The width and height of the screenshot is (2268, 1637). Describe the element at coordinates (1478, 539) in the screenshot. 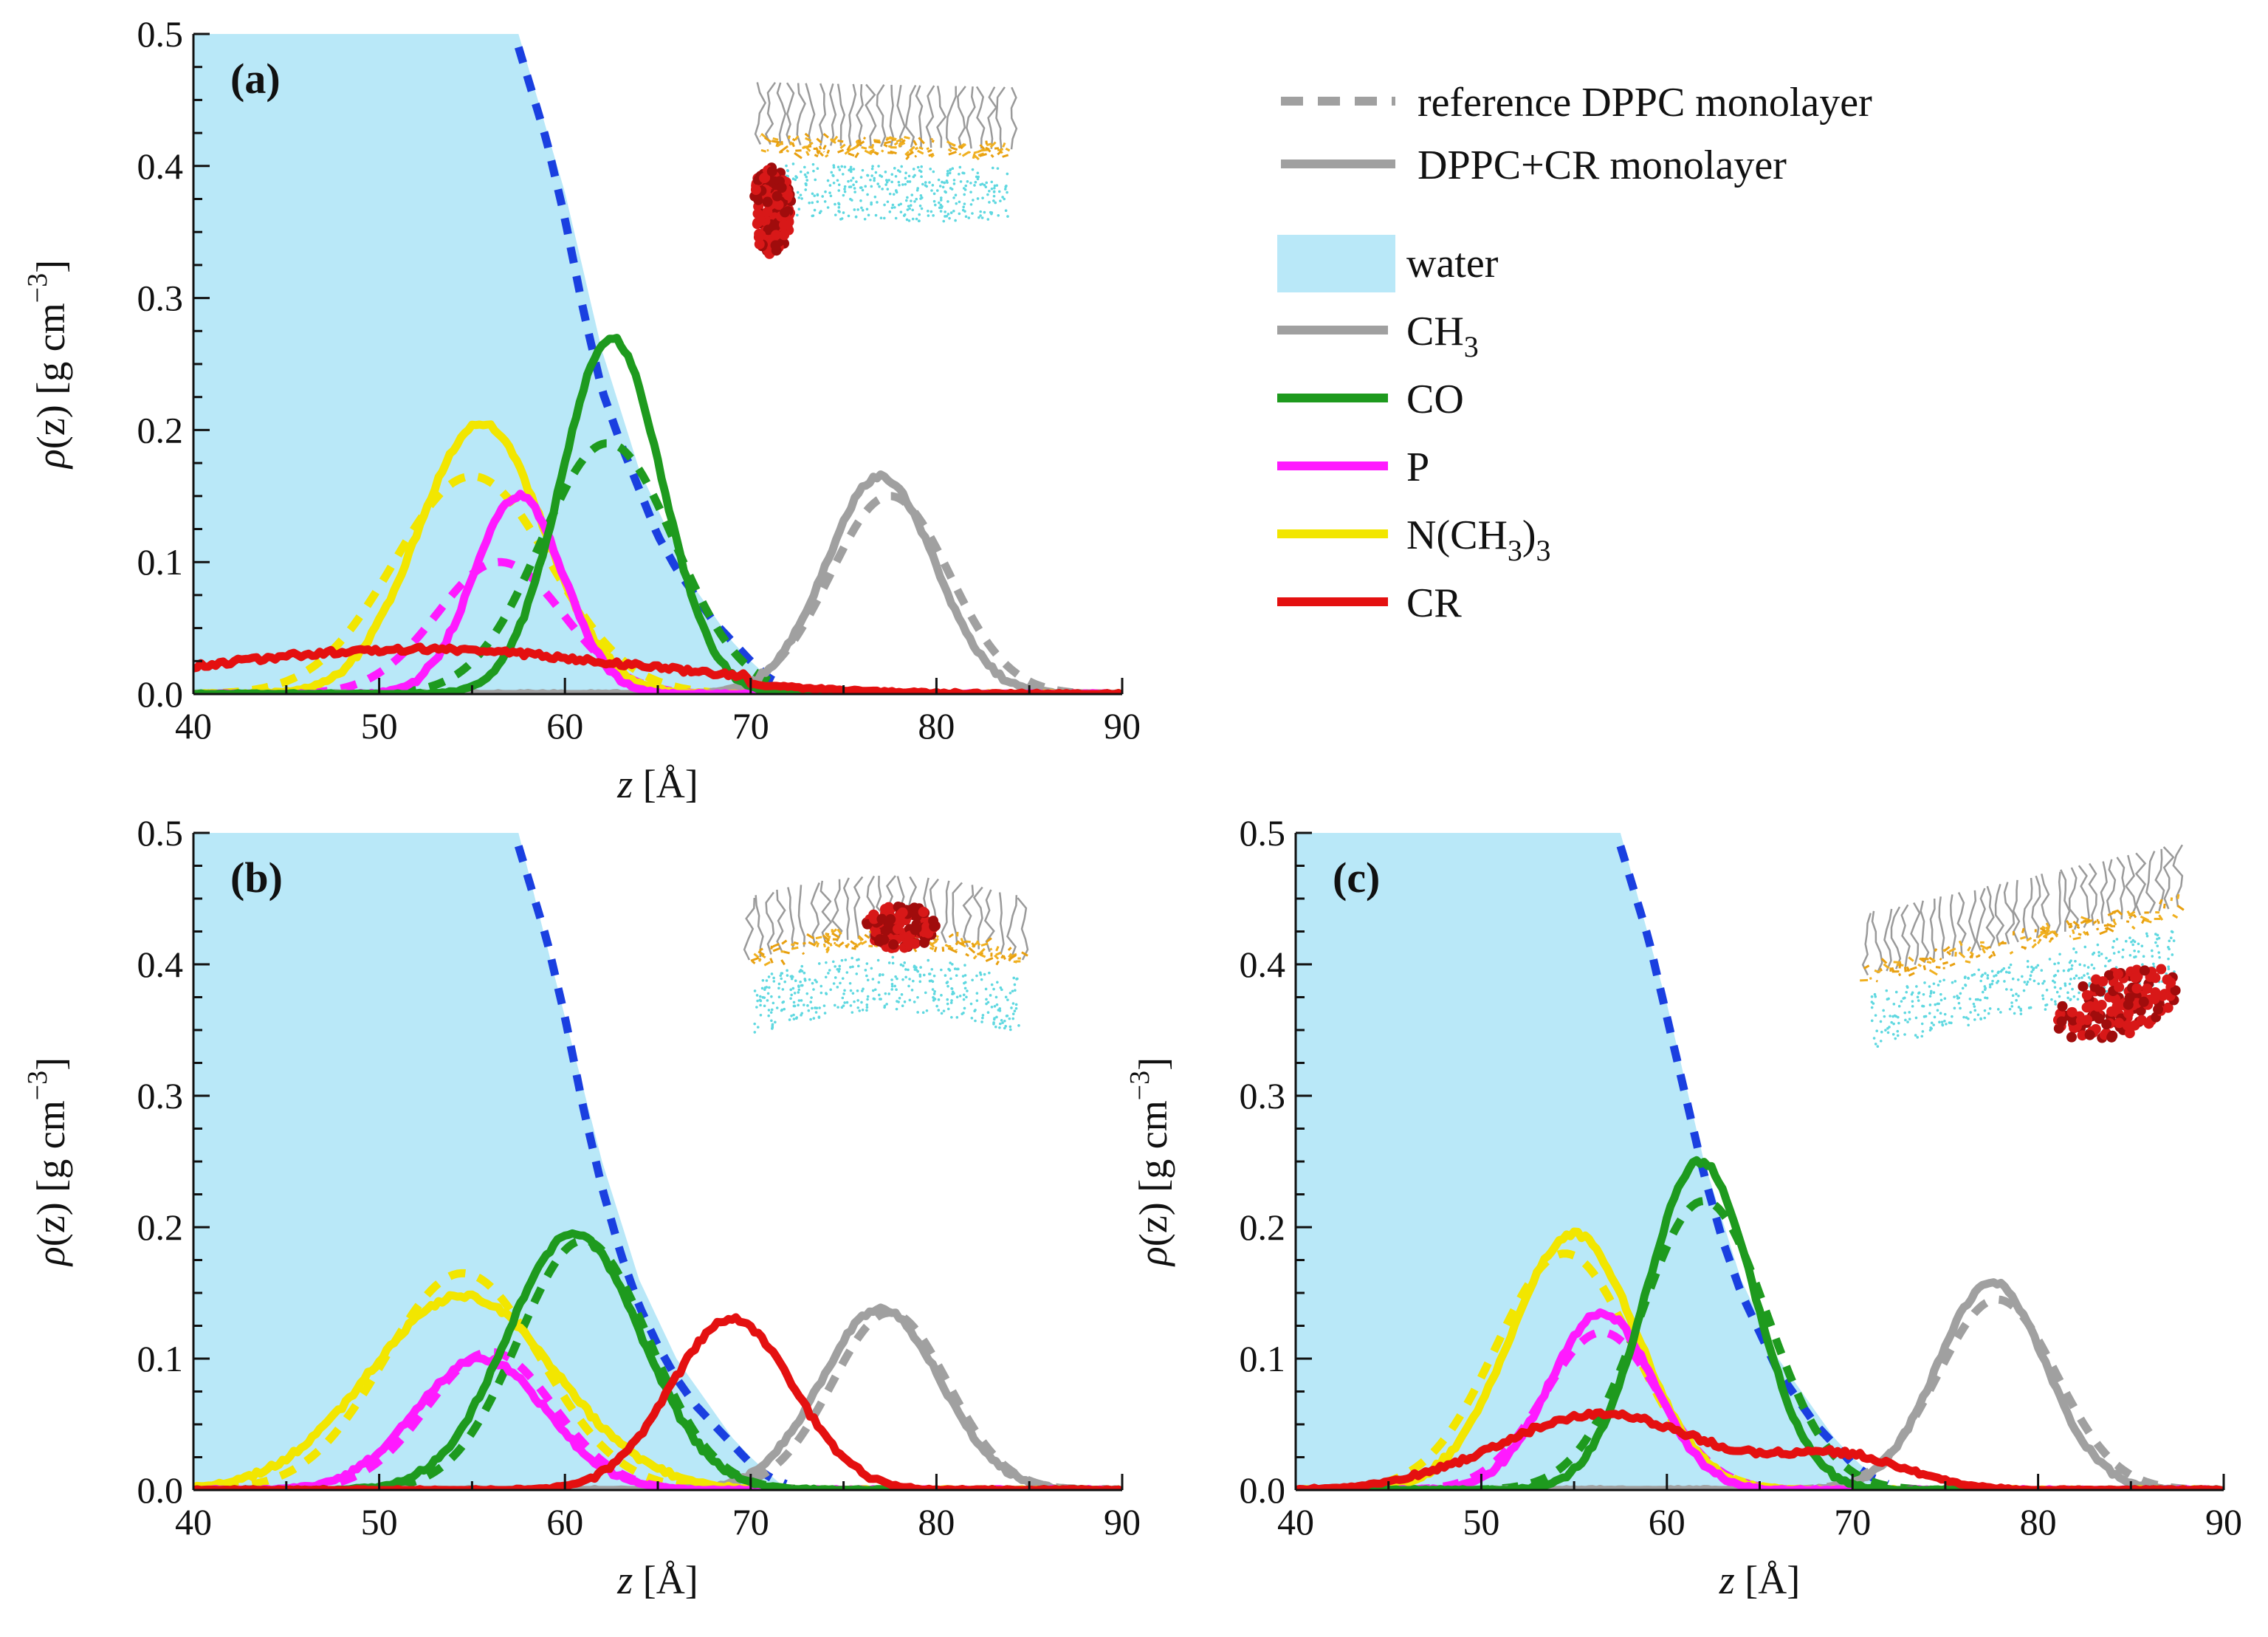

I see `legend-nch33-label: N(CH3)3` at that location.